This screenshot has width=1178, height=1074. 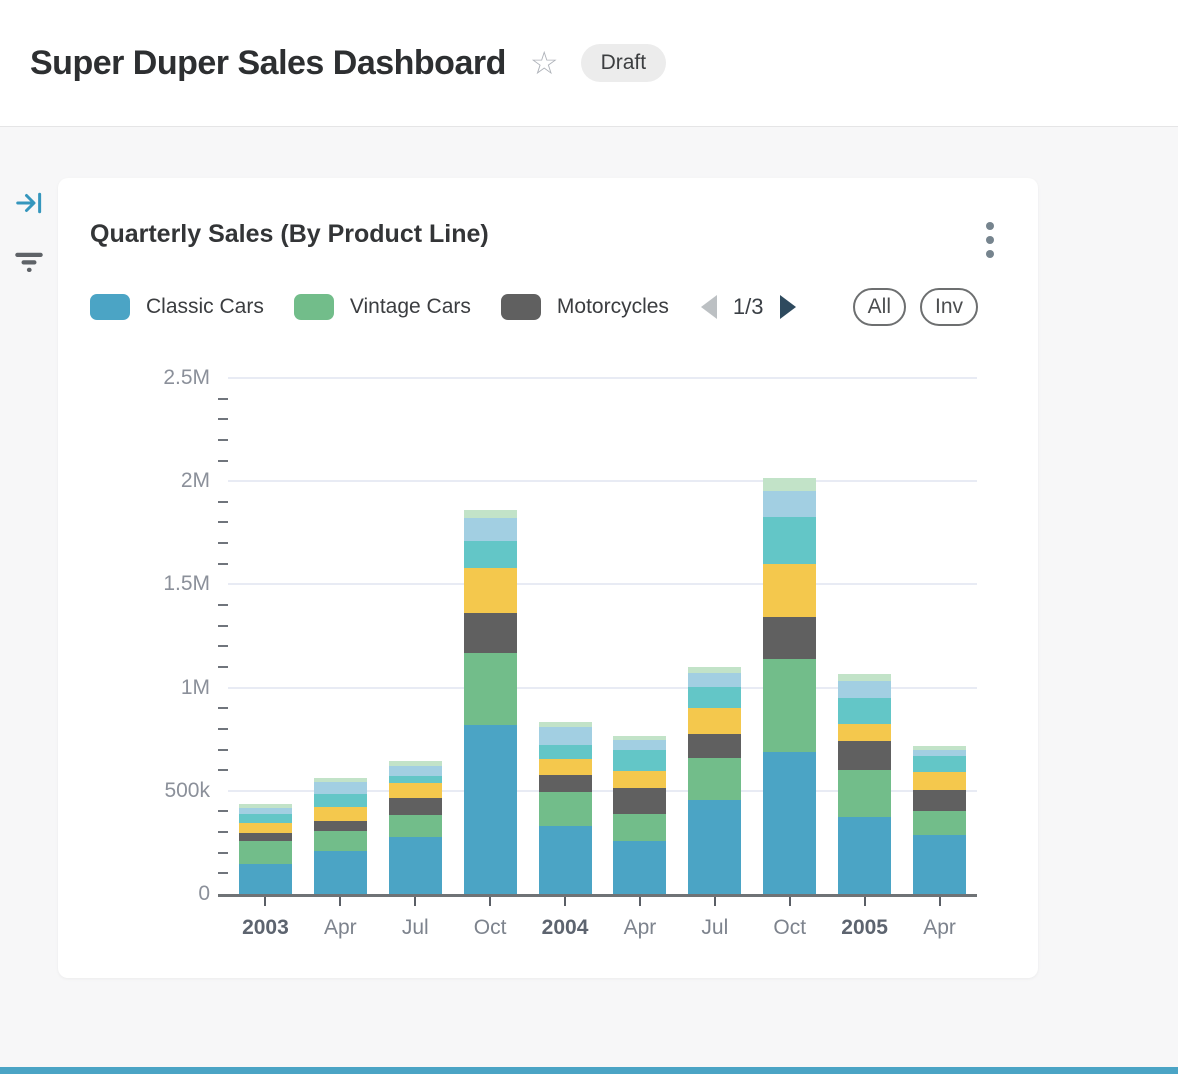 I want to click on page-header: Super Duper Sales Dashboard ☆ Draft, so click(x=589, y=63).